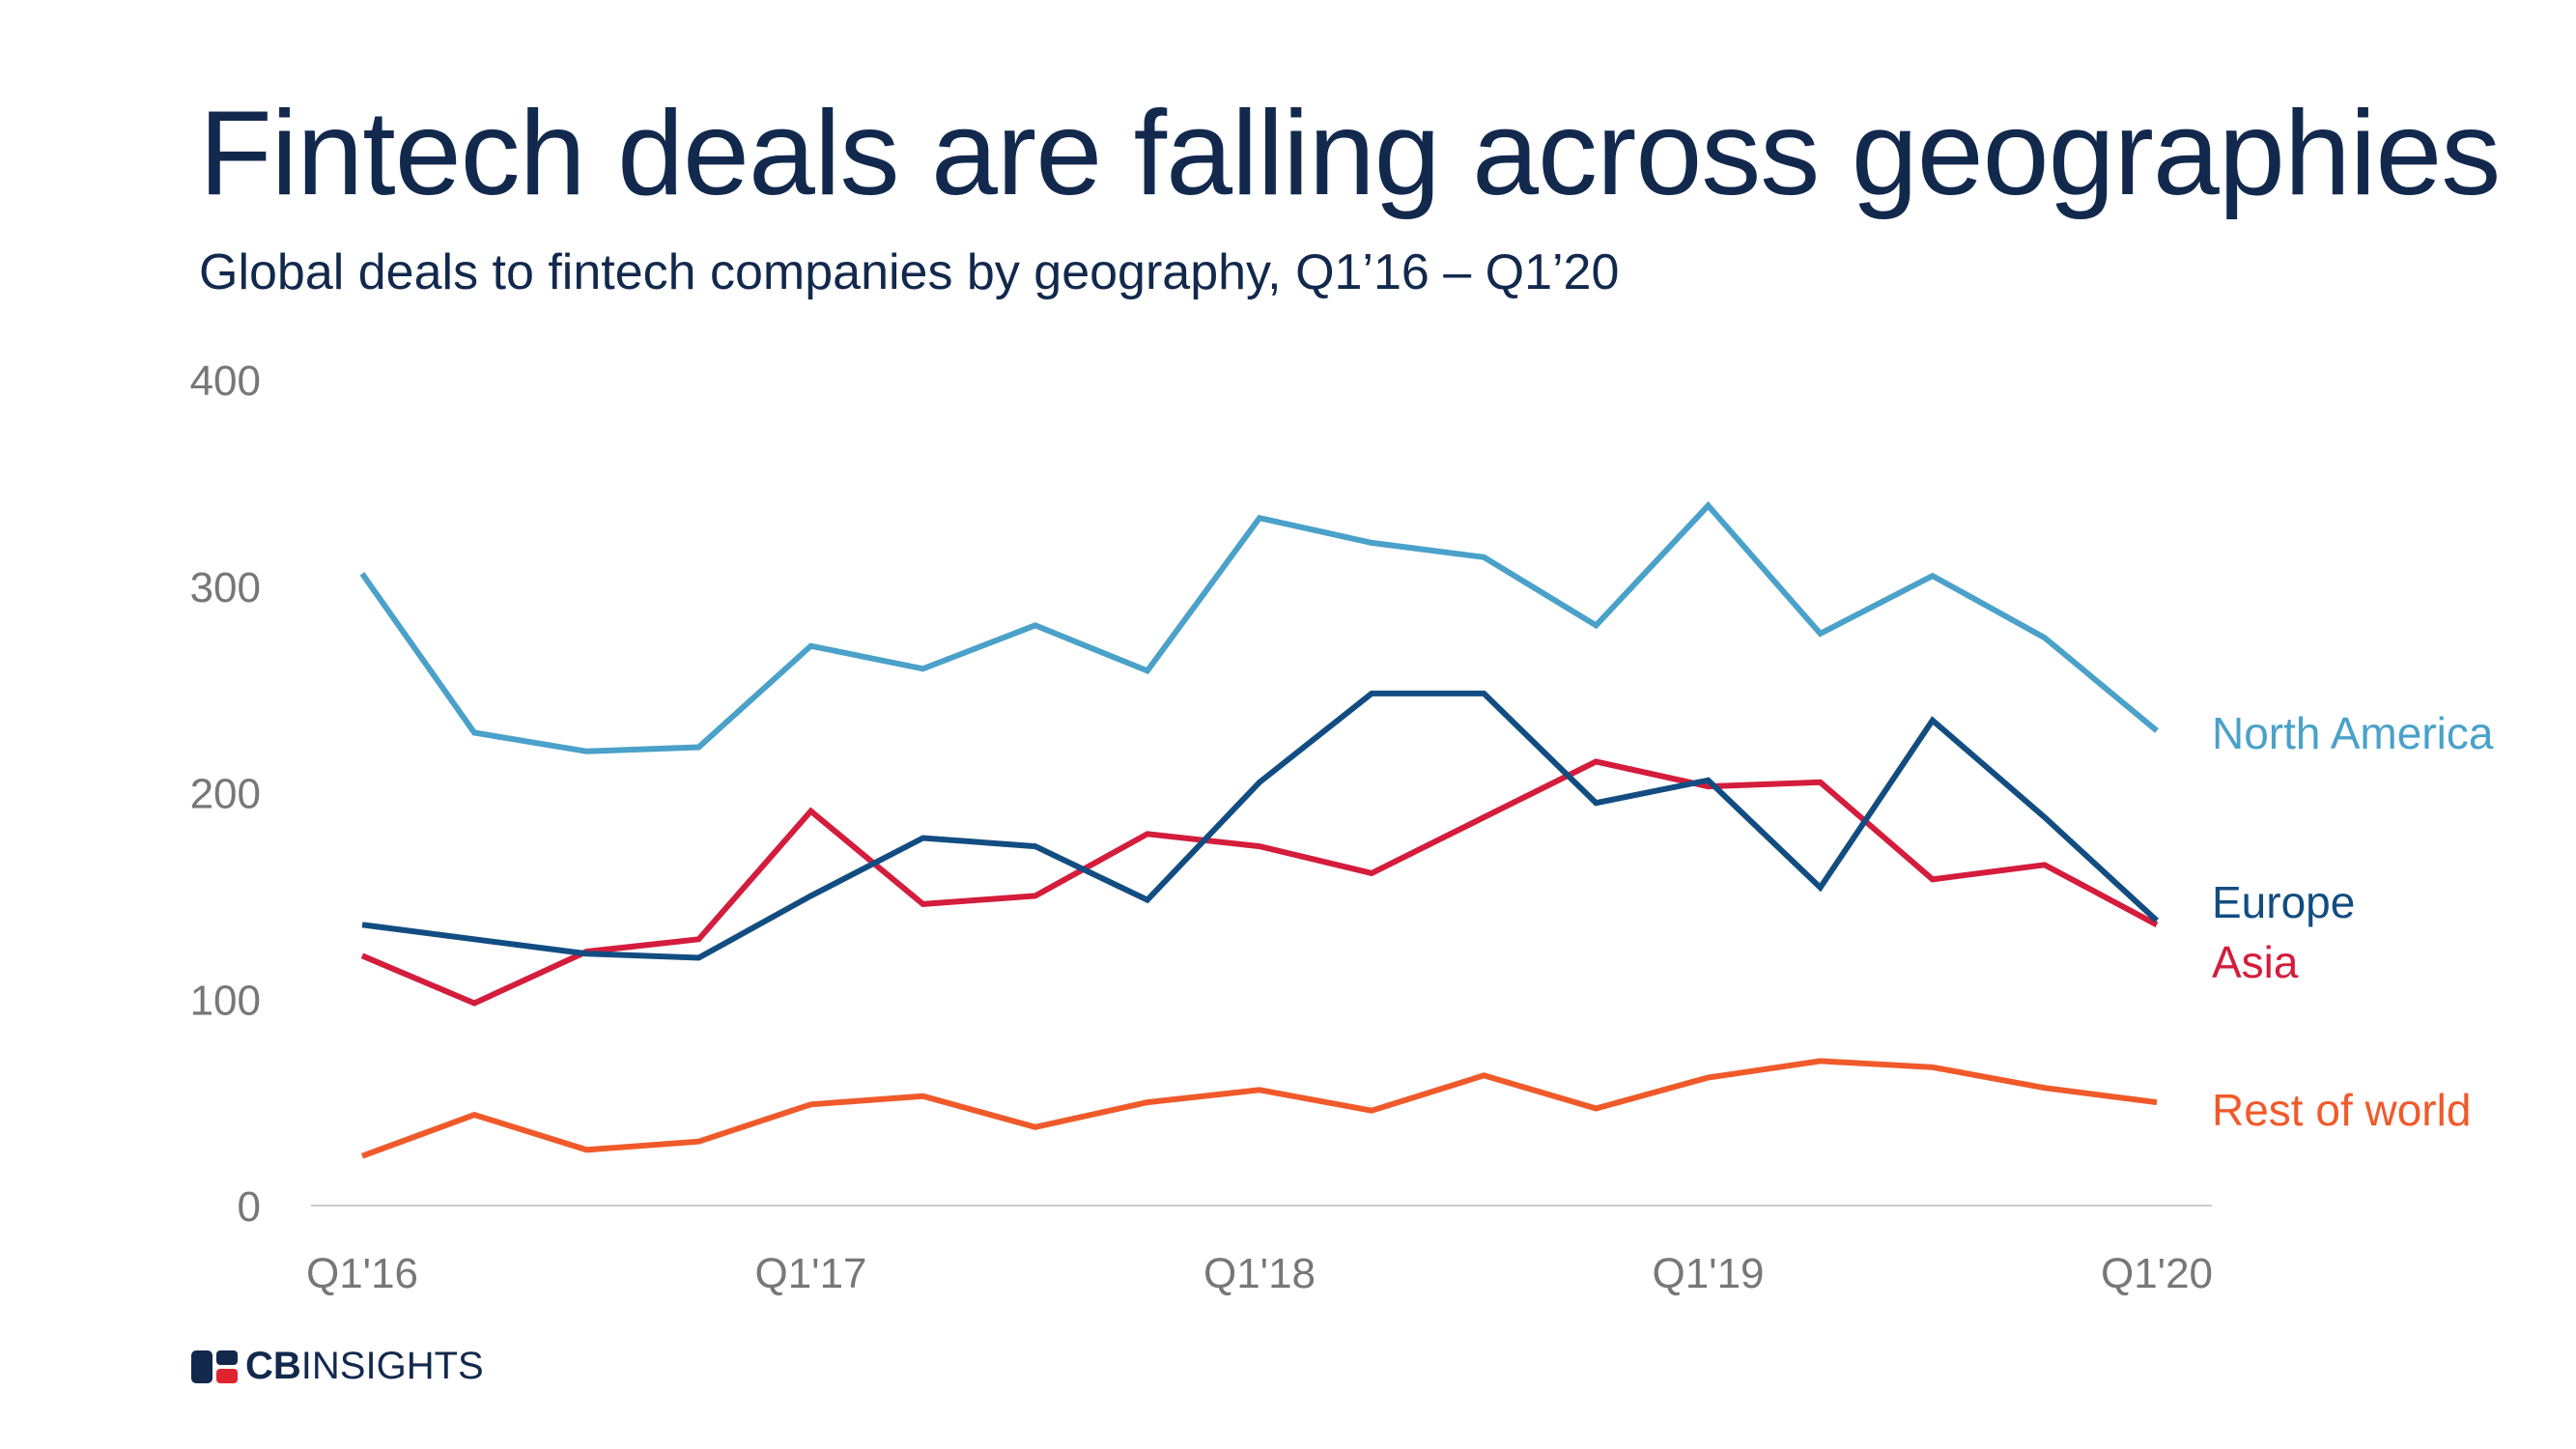 The height and width of the screenshot is (1449, 2576). I want to click on y-tick-label: 300, so click(225, 587).